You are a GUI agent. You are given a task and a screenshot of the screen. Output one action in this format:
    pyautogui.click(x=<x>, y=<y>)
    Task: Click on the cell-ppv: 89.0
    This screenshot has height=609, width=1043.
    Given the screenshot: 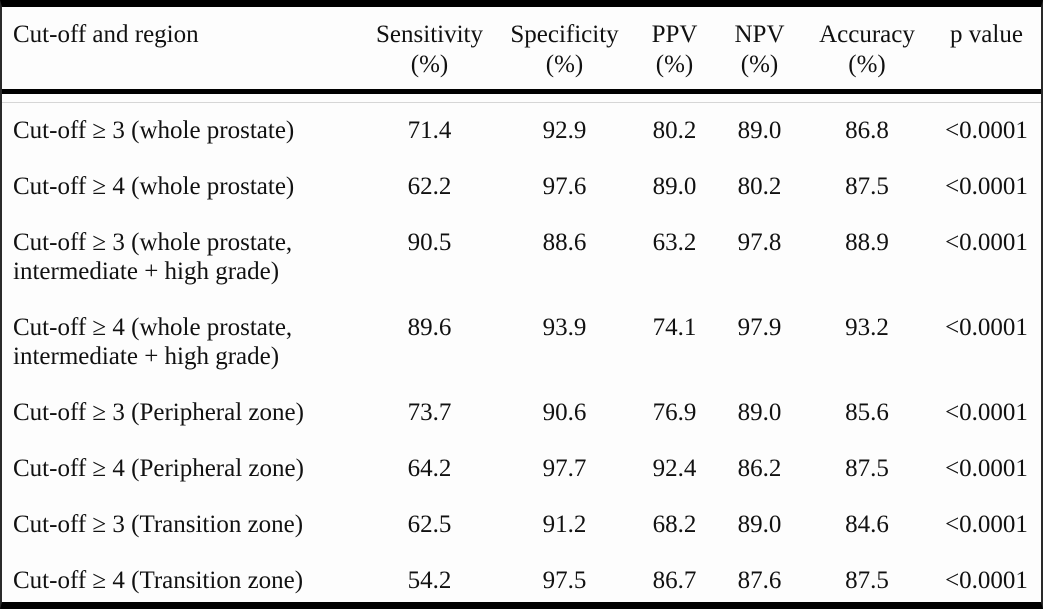 What is the action you would take?
    pyautogui.click(x=674, y=186)
    